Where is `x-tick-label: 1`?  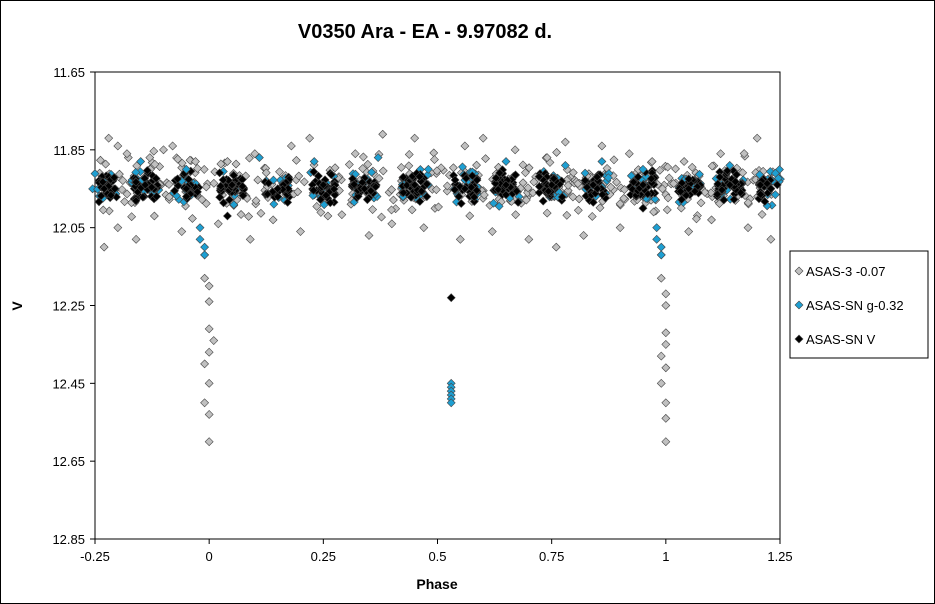
x-tick-label: 1 is located at coordinates (665, 556).